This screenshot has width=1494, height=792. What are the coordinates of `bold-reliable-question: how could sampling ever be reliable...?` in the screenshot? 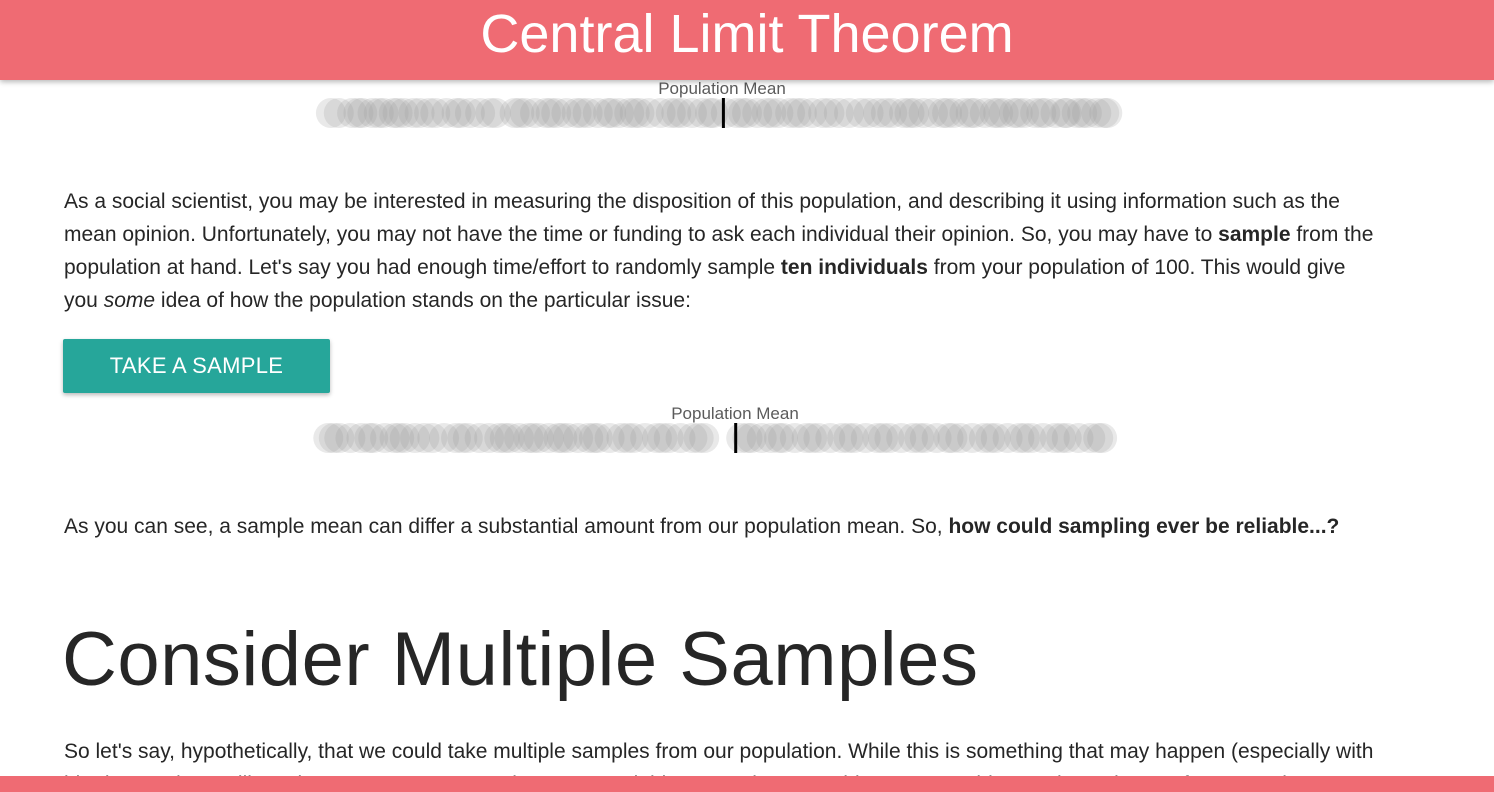 It's located at (1144, 526).